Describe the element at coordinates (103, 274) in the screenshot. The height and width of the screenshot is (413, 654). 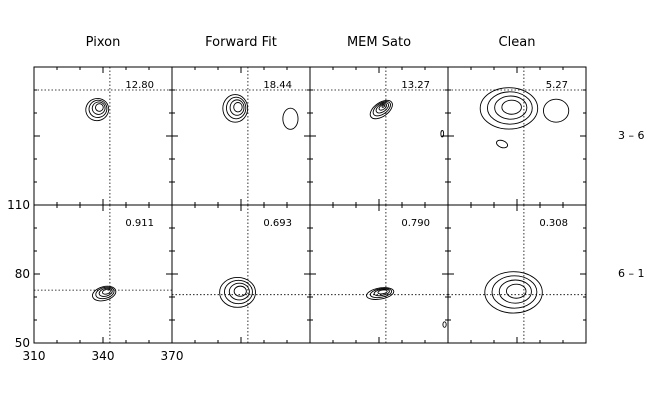
I see `panel: 0.911` at that location.